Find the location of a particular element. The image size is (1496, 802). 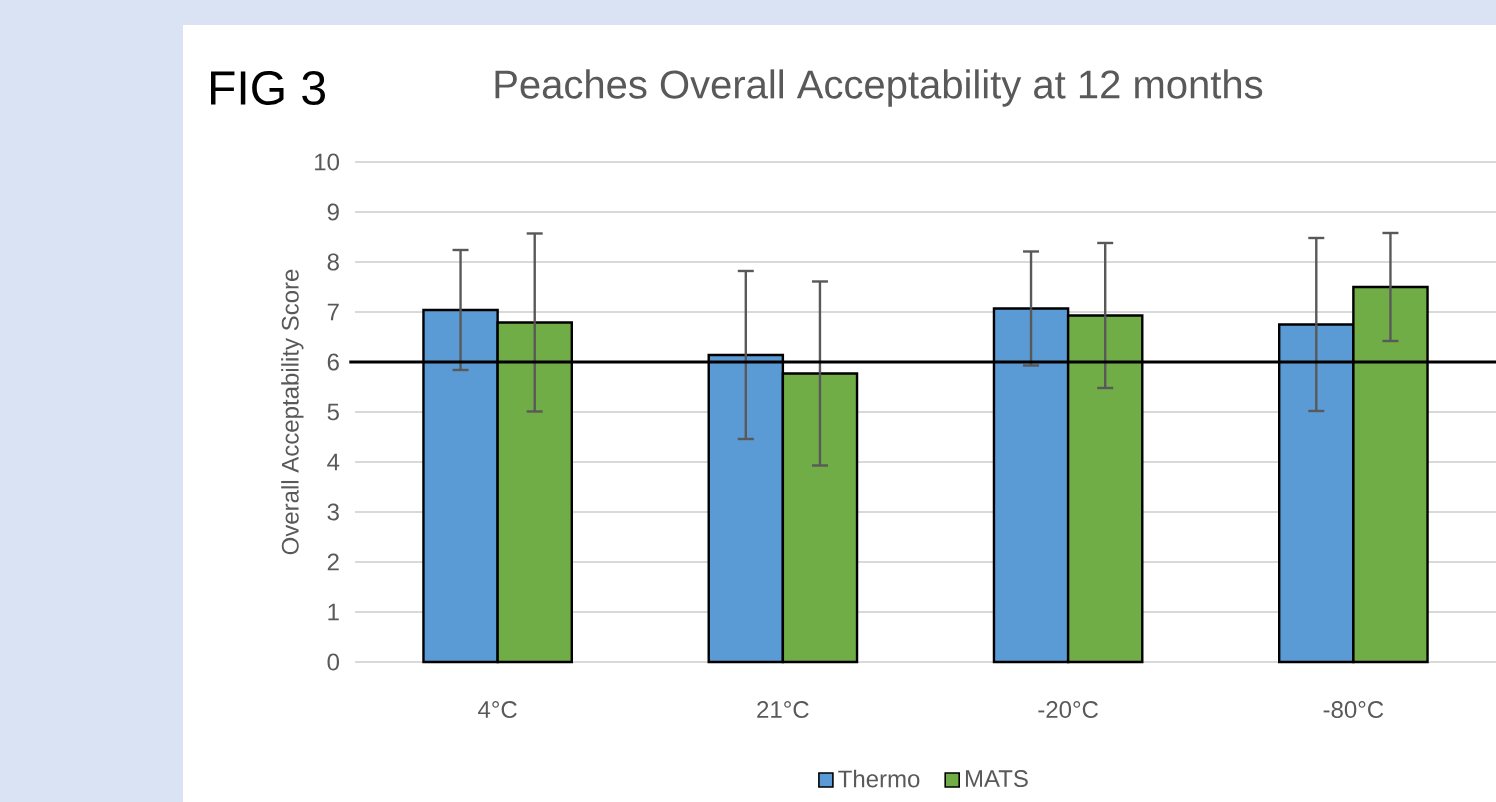

y-tick-label: 7 is located at coordinates (333, 312).